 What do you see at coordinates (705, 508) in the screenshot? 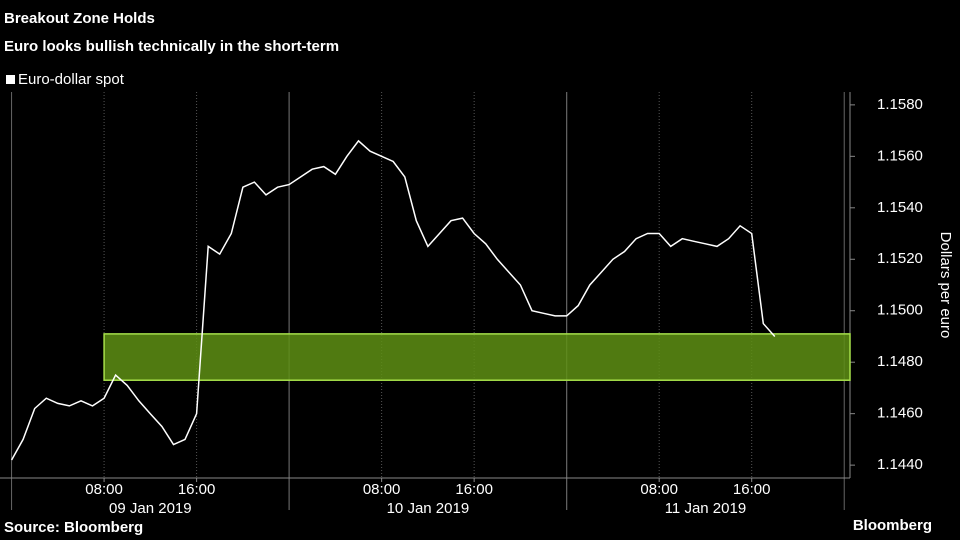
I see `x-date-label: 11 Jan 2019` at bounding box center [705, 508].